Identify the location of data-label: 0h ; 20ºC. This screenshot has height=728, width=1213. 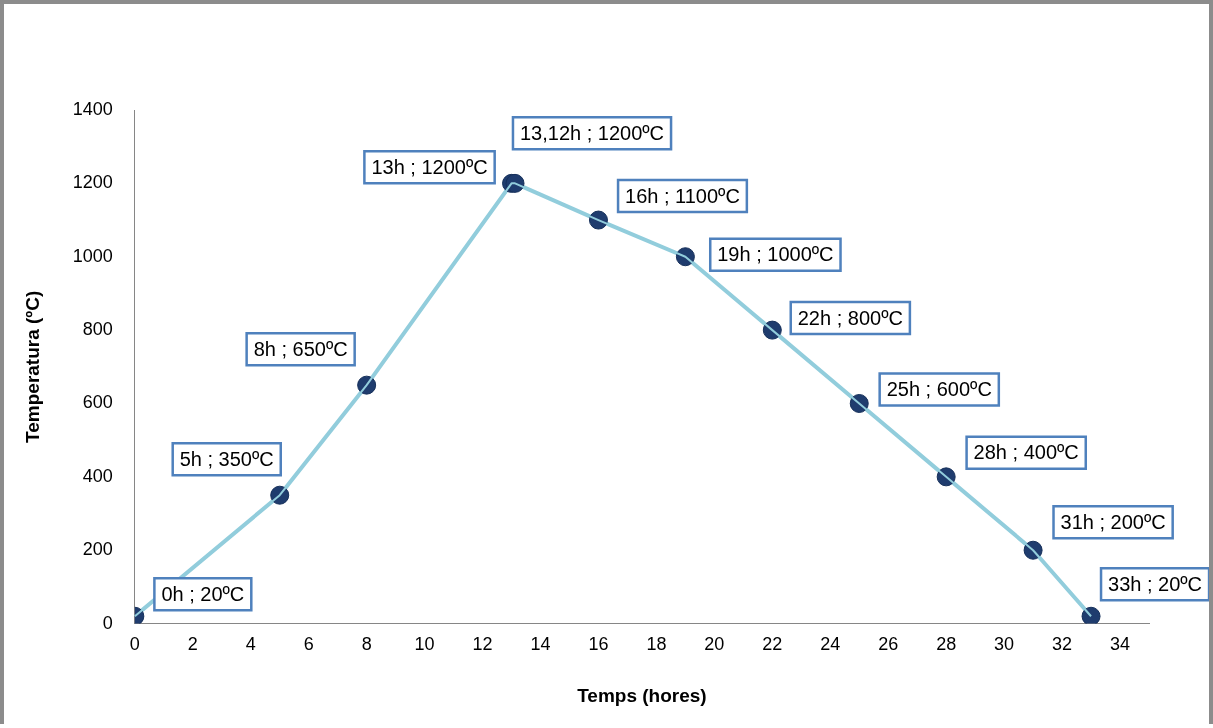
(203, 593).